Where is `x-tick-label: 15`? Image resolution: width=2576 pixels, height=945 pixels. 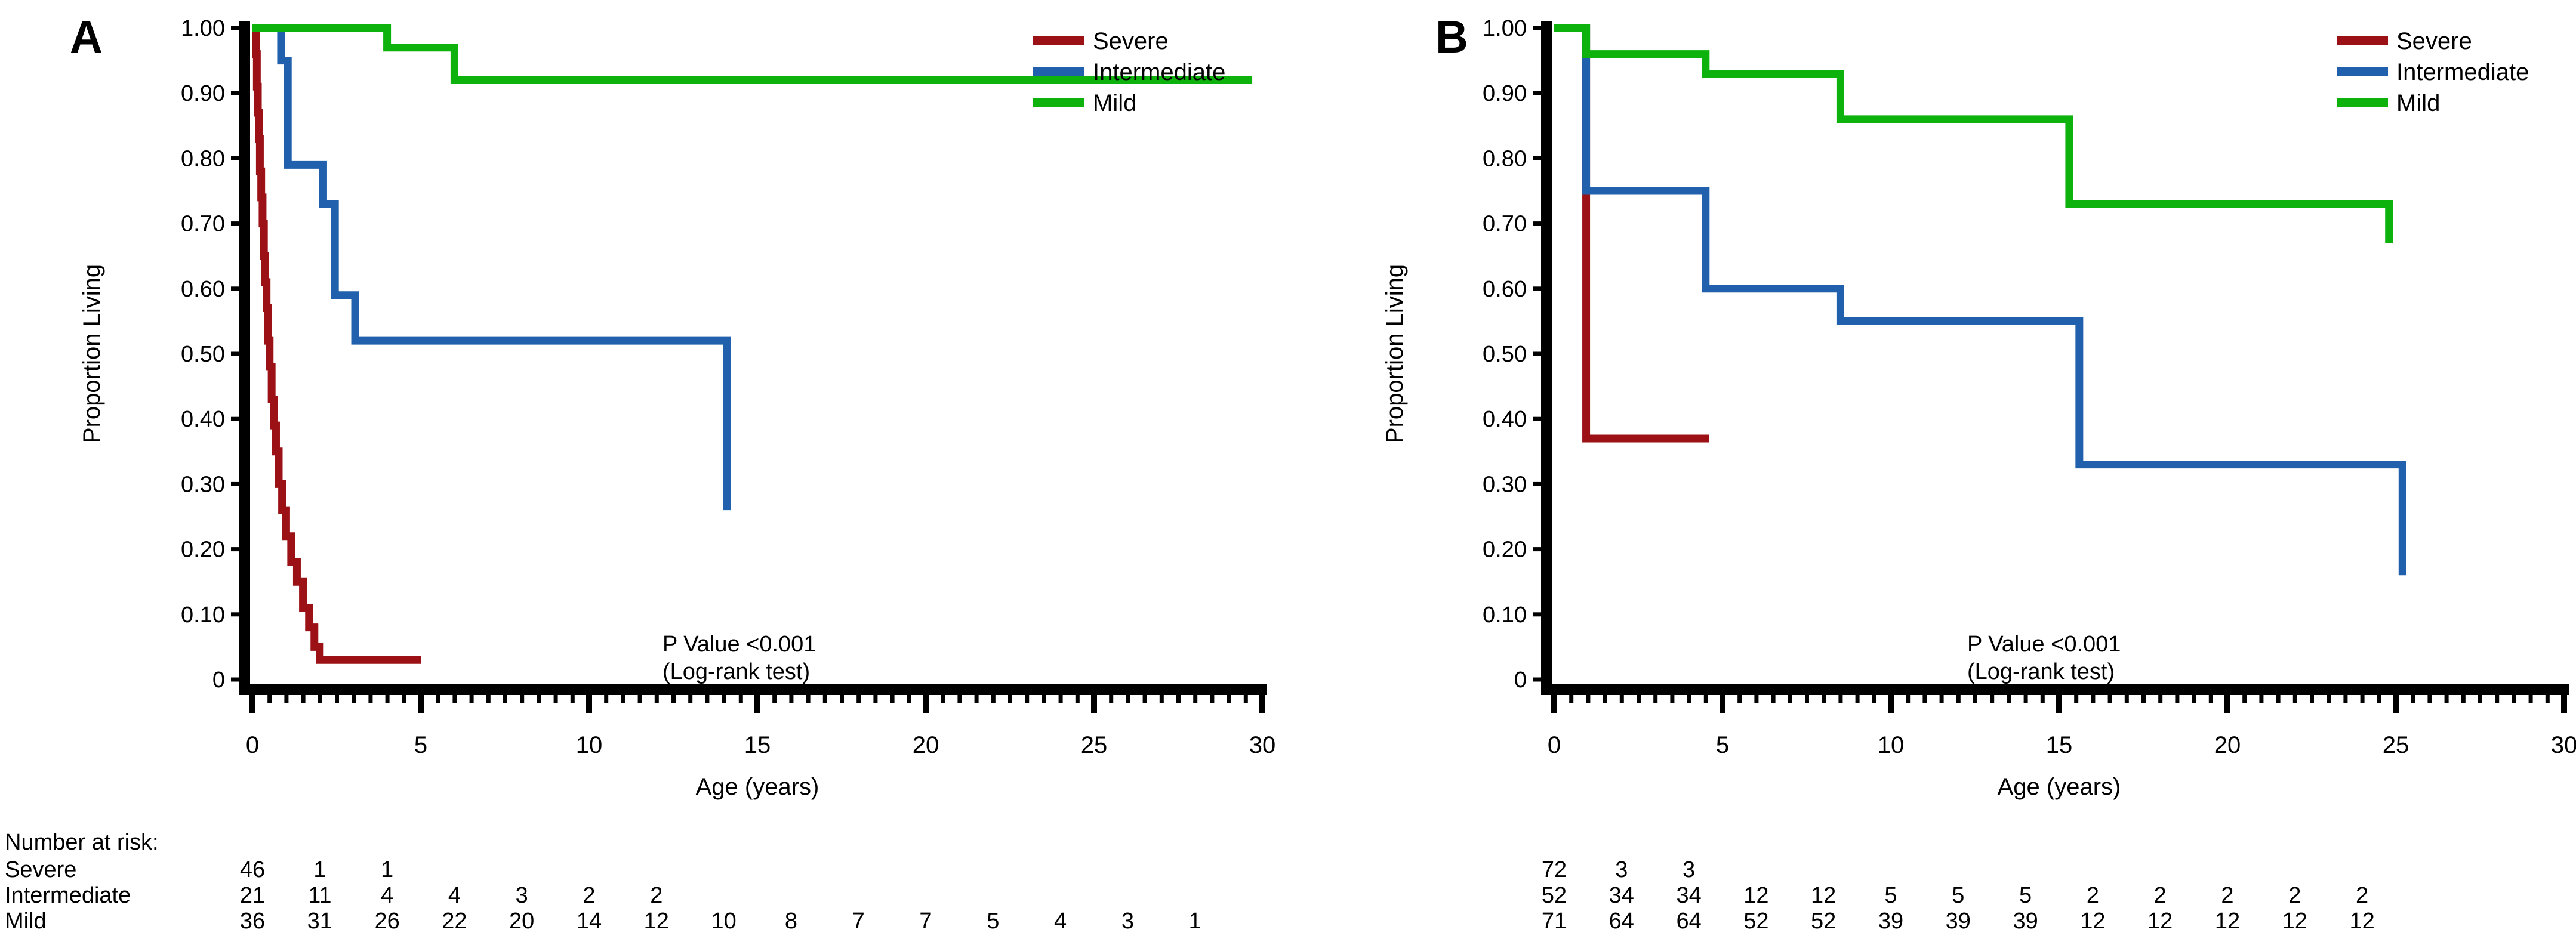 x-tick-label: 15 is located at coordinates (2059, 745).